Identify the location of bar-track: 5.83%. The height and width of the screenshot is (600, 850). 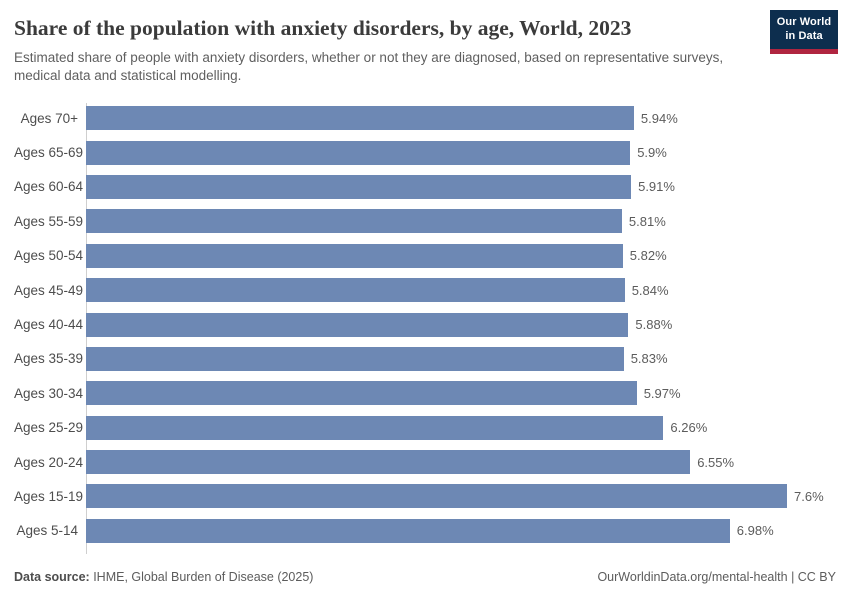
(468, 358).